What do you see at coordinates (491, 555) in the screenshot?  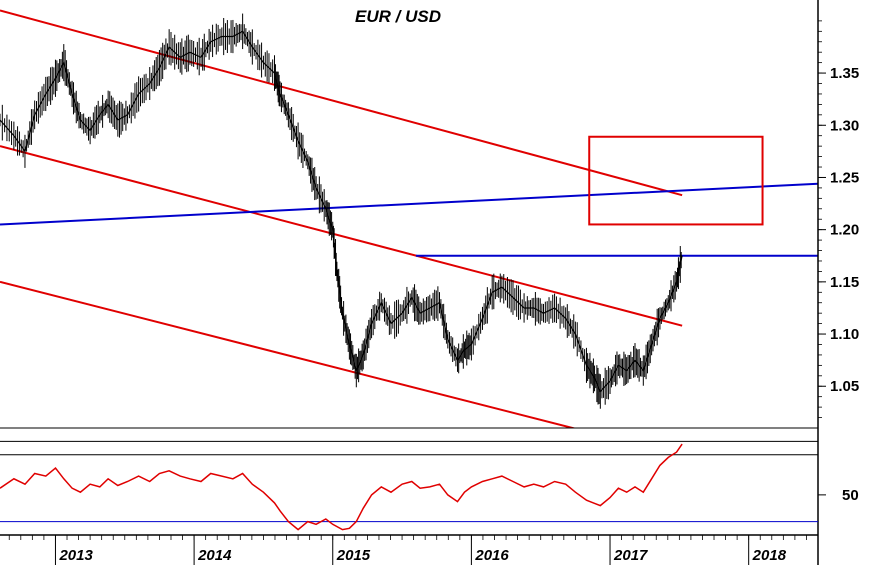 I see `year-tick-label: 2016` at bounding box center [491, 555].